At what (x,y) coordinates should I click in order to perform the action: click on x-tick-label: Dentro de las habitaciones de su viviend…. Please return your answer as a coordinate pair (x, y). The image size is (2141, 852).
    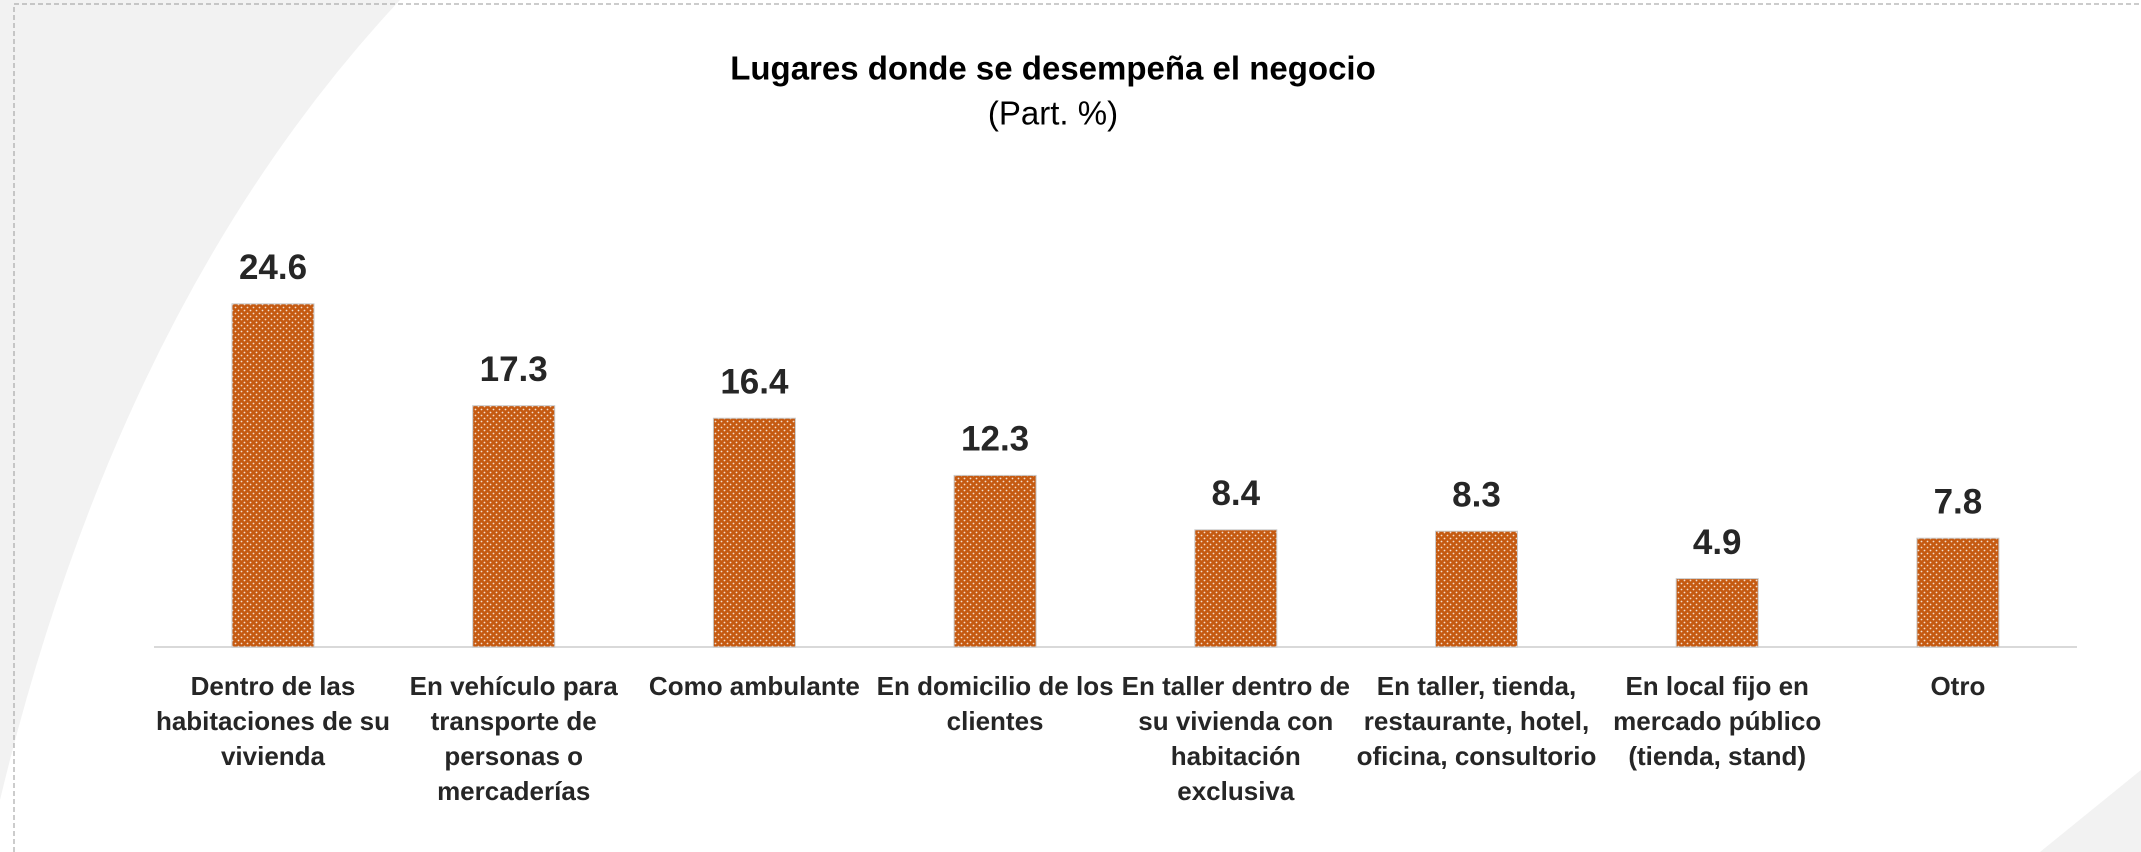
    Looking at the image, I should click on (273, 721).